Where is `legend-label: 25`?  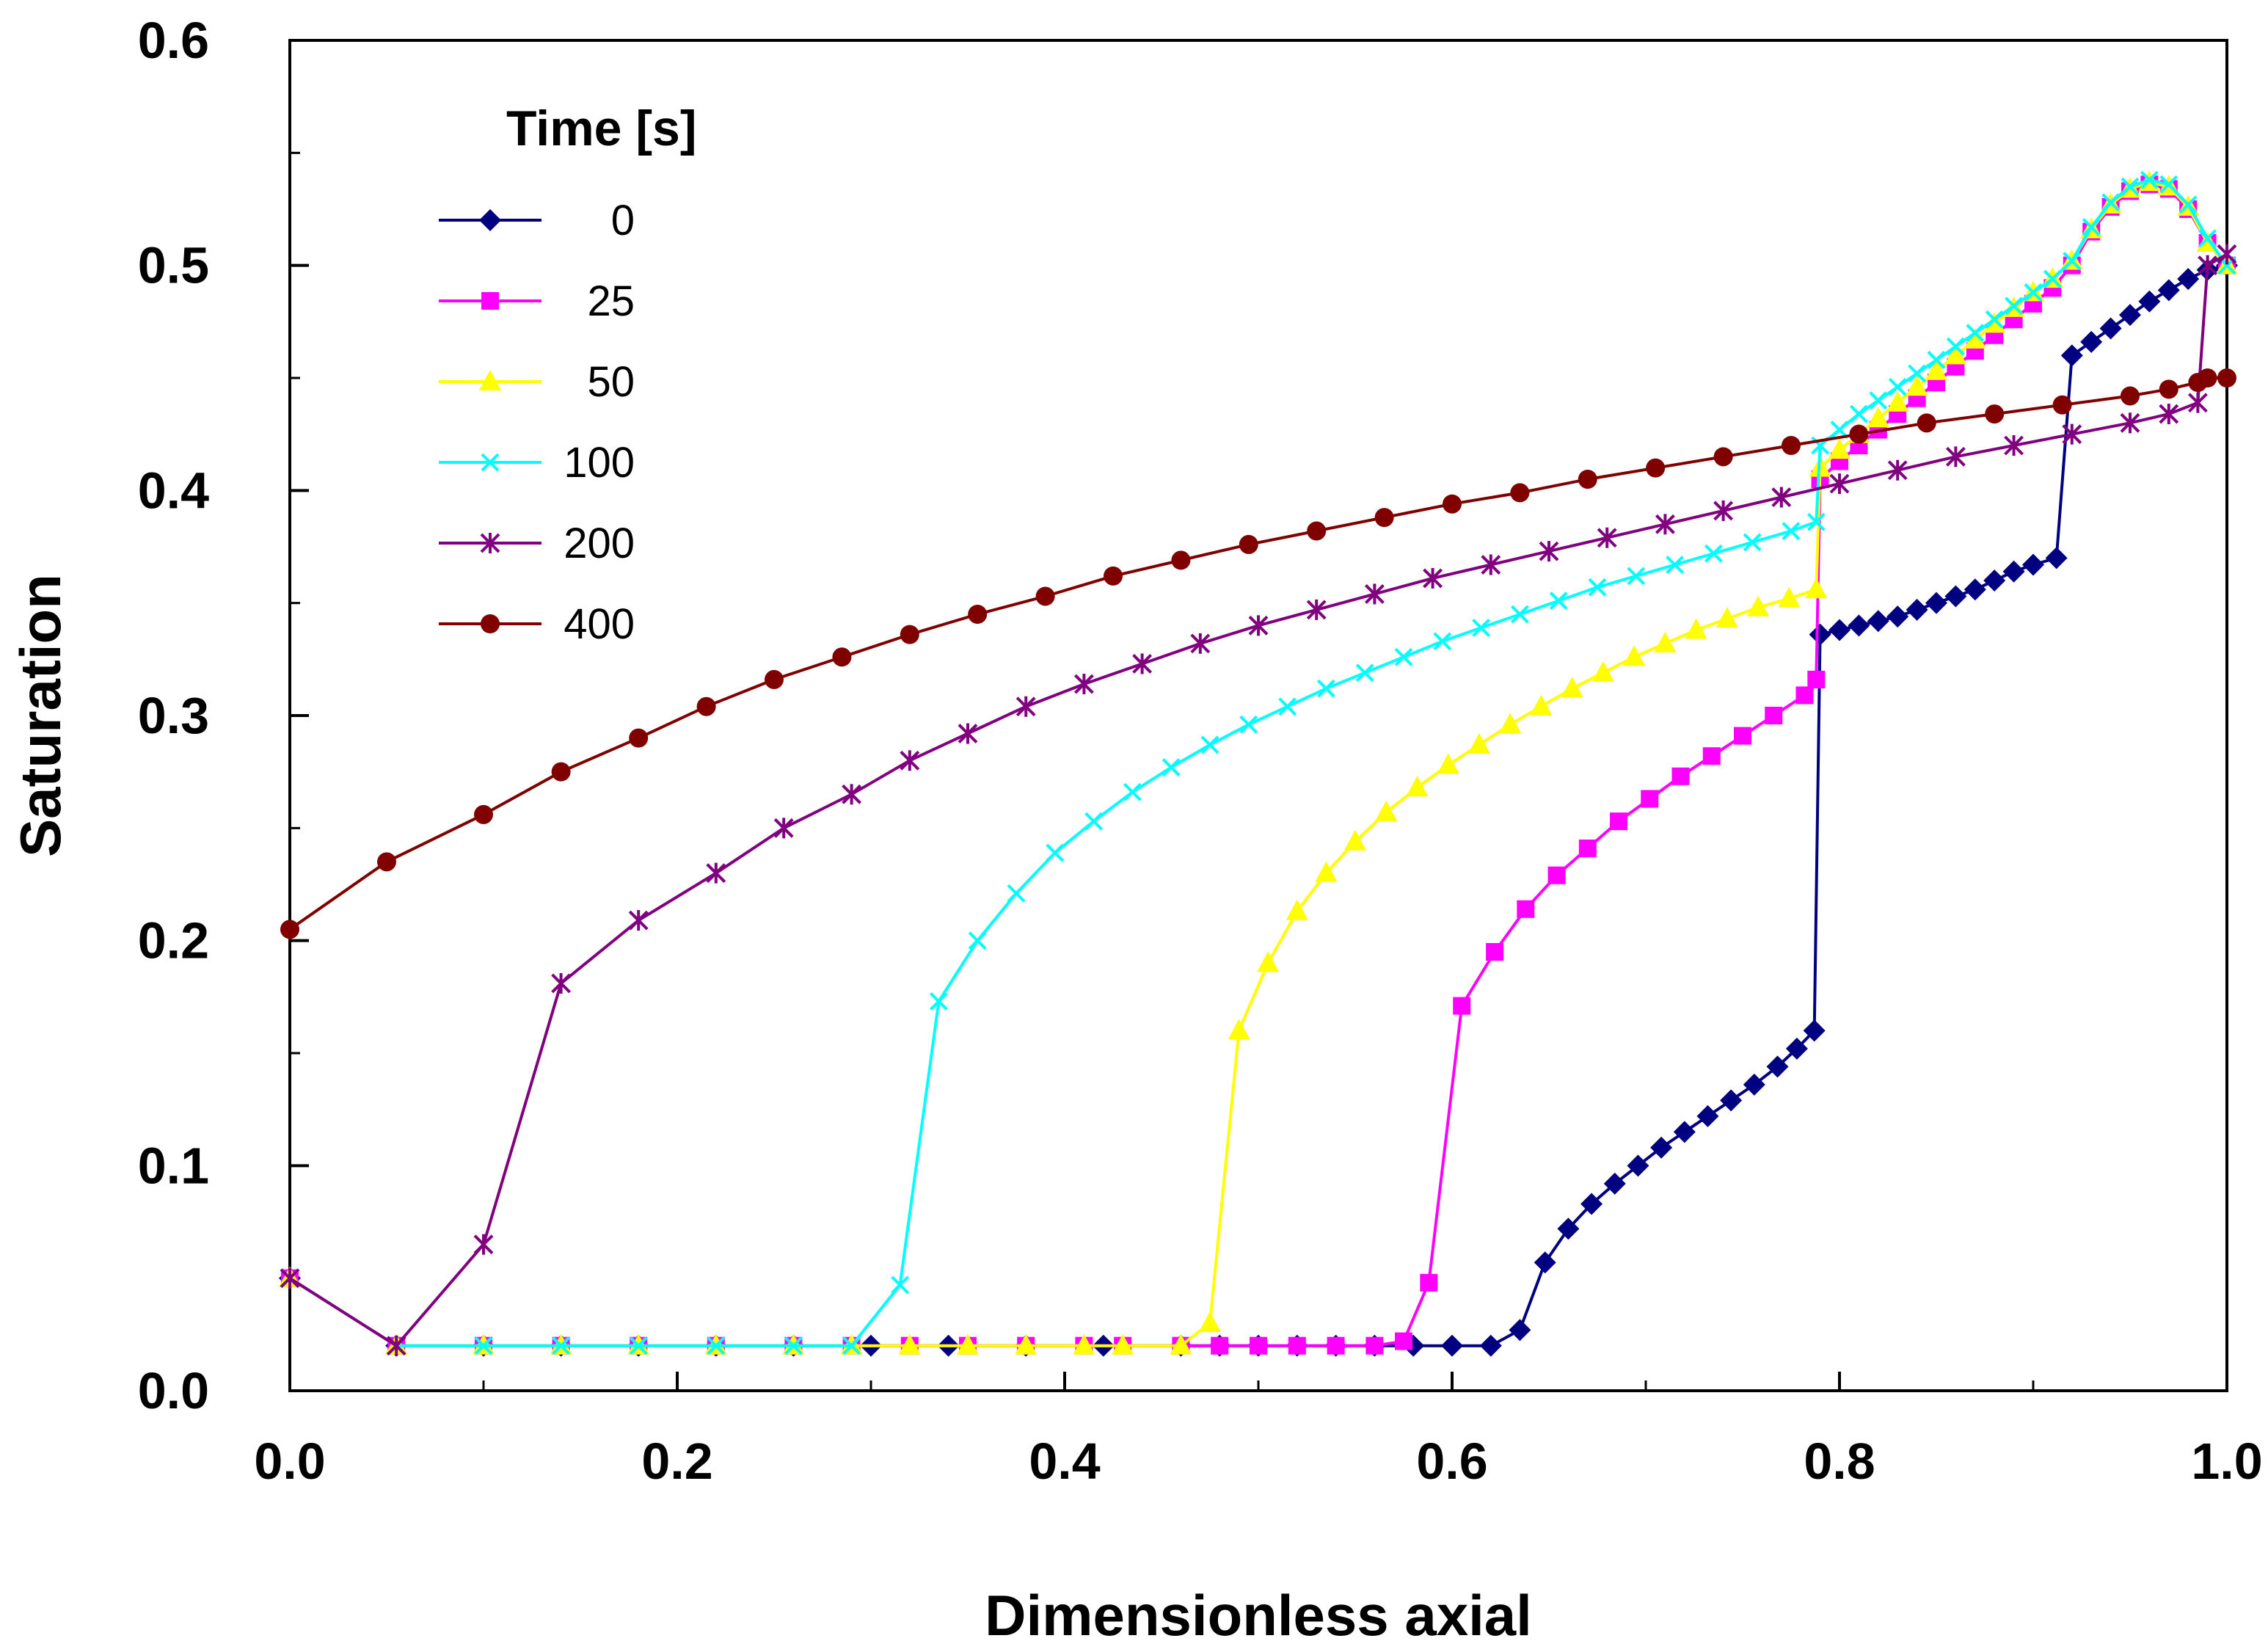 legend-label: 25 is located at coordinates (611, 301).